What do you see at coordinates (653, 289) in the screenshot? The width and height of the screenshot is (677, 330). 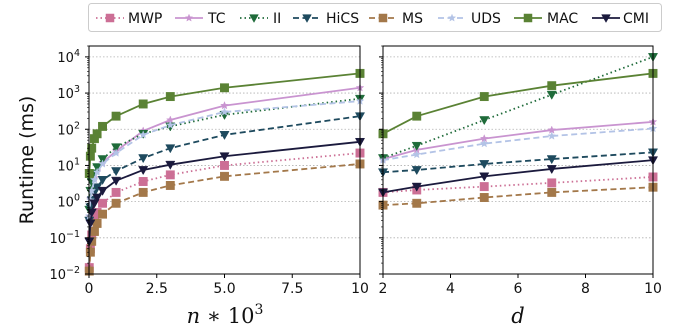 I see `x-tick-label-right-4: 10` at bounding box center [653, 289].